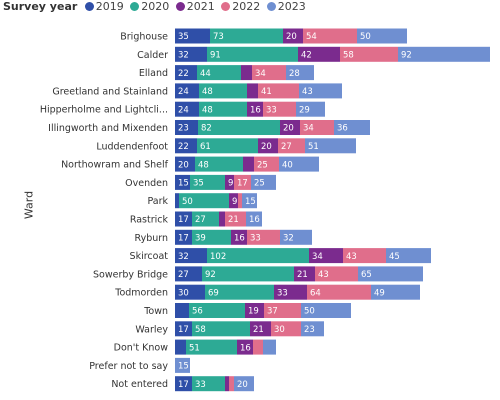 The width and height of the screenshot is (500, 400). Describe the element at coordinates (286, 6) in the screenshot. I see `legend-item-2023: 2023` at that location.